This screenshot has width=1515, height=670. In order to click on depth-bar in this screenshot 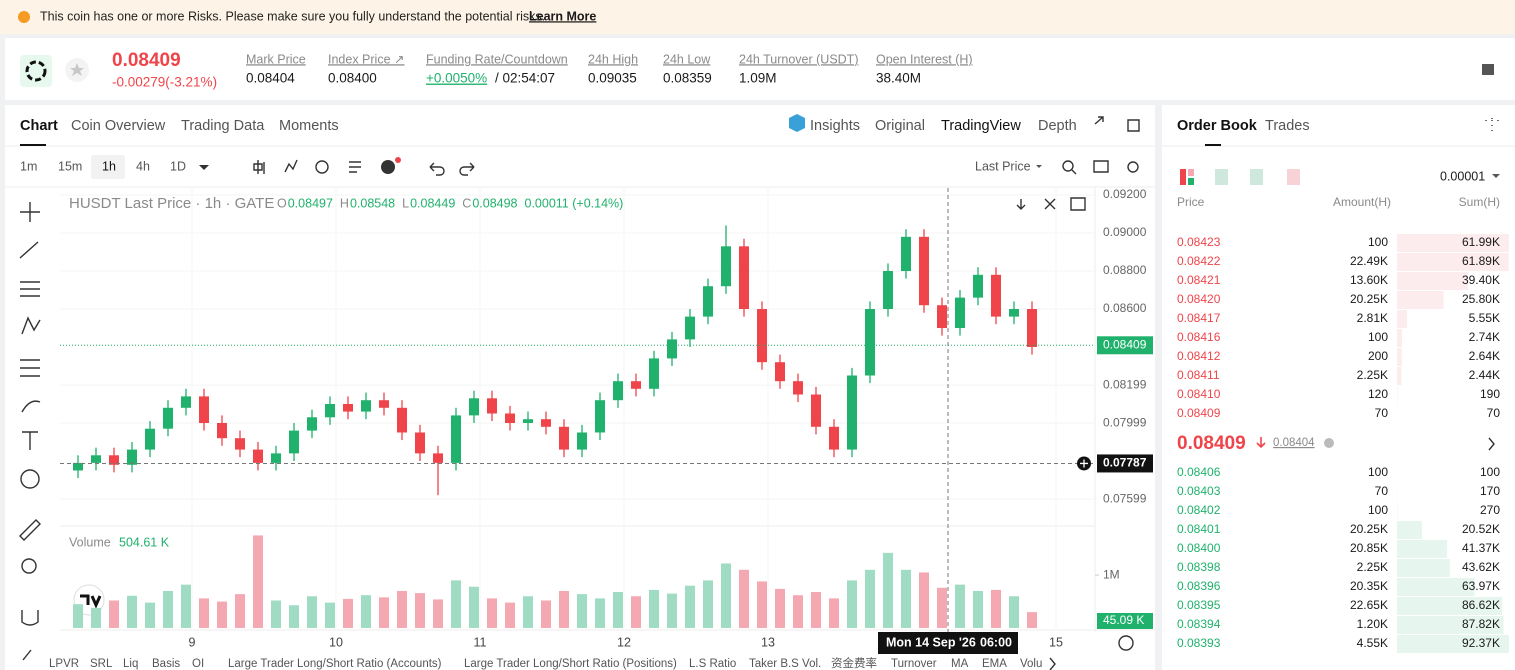, I will do `click(1453, 262)`.